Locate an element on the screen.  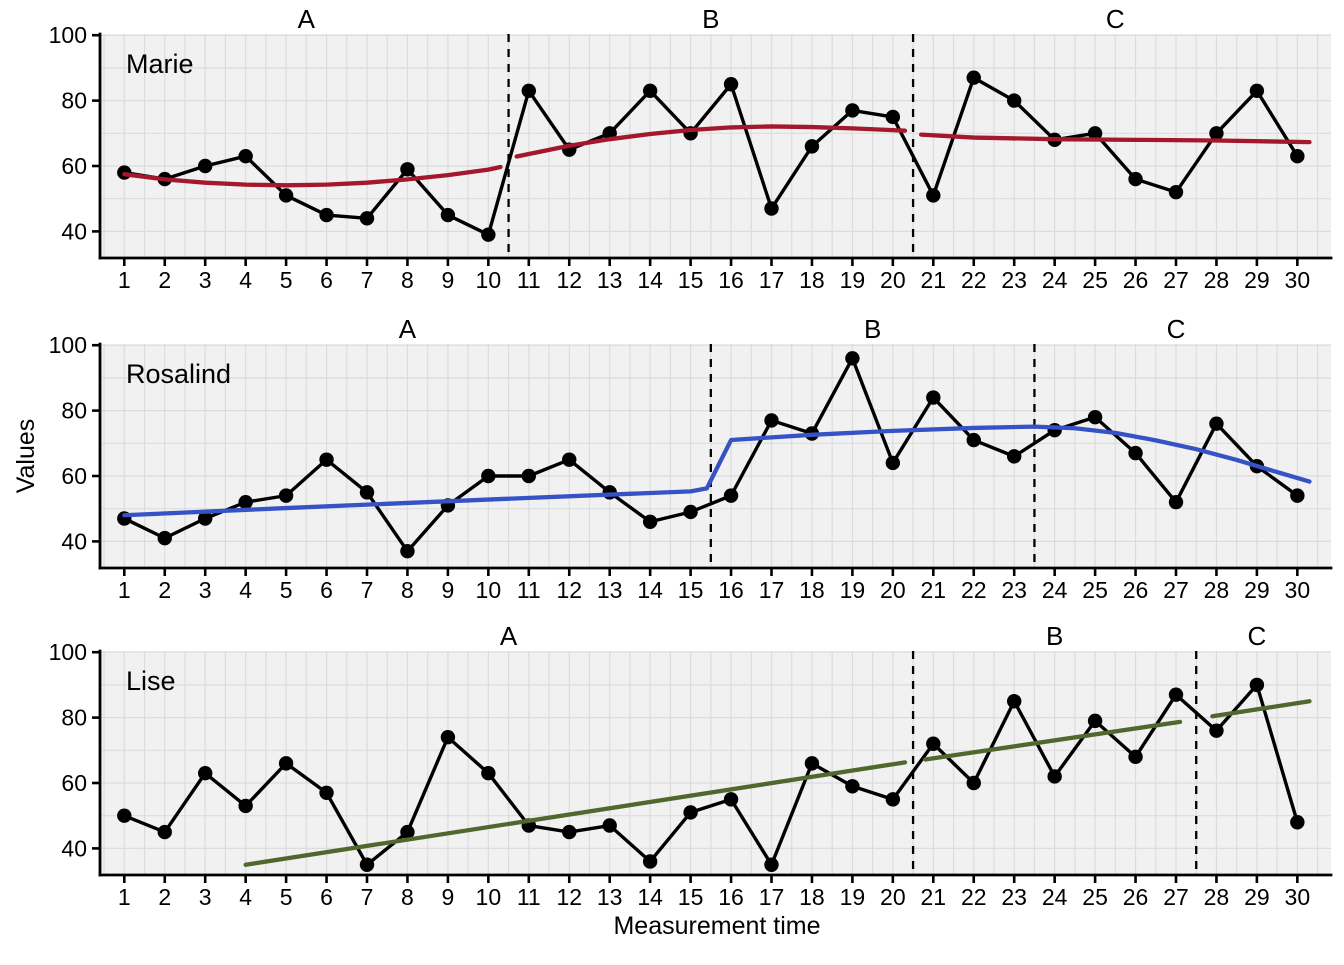
phase-label-a: A is located at coordinates (408, 329).